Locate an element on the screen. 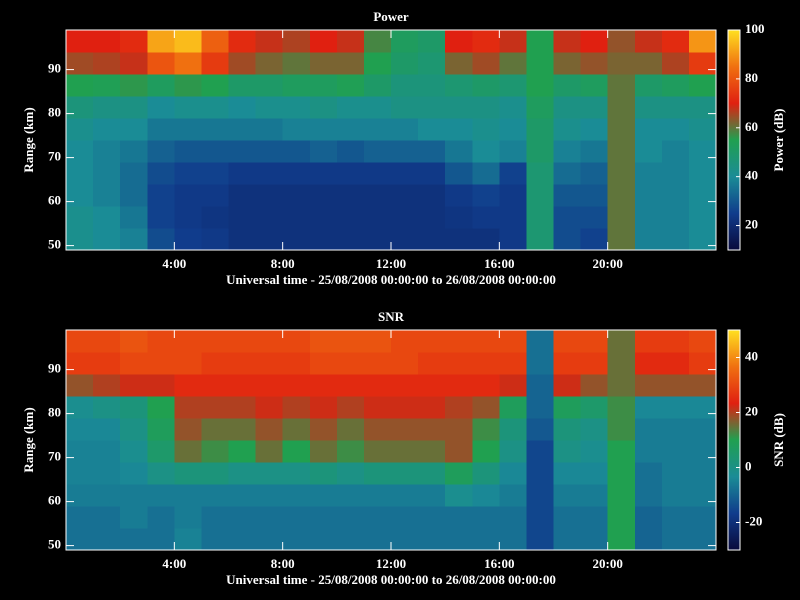 This screenshot has width=800, height=600. x-tick-label: 20:00 is located at coordinates (607, 563).